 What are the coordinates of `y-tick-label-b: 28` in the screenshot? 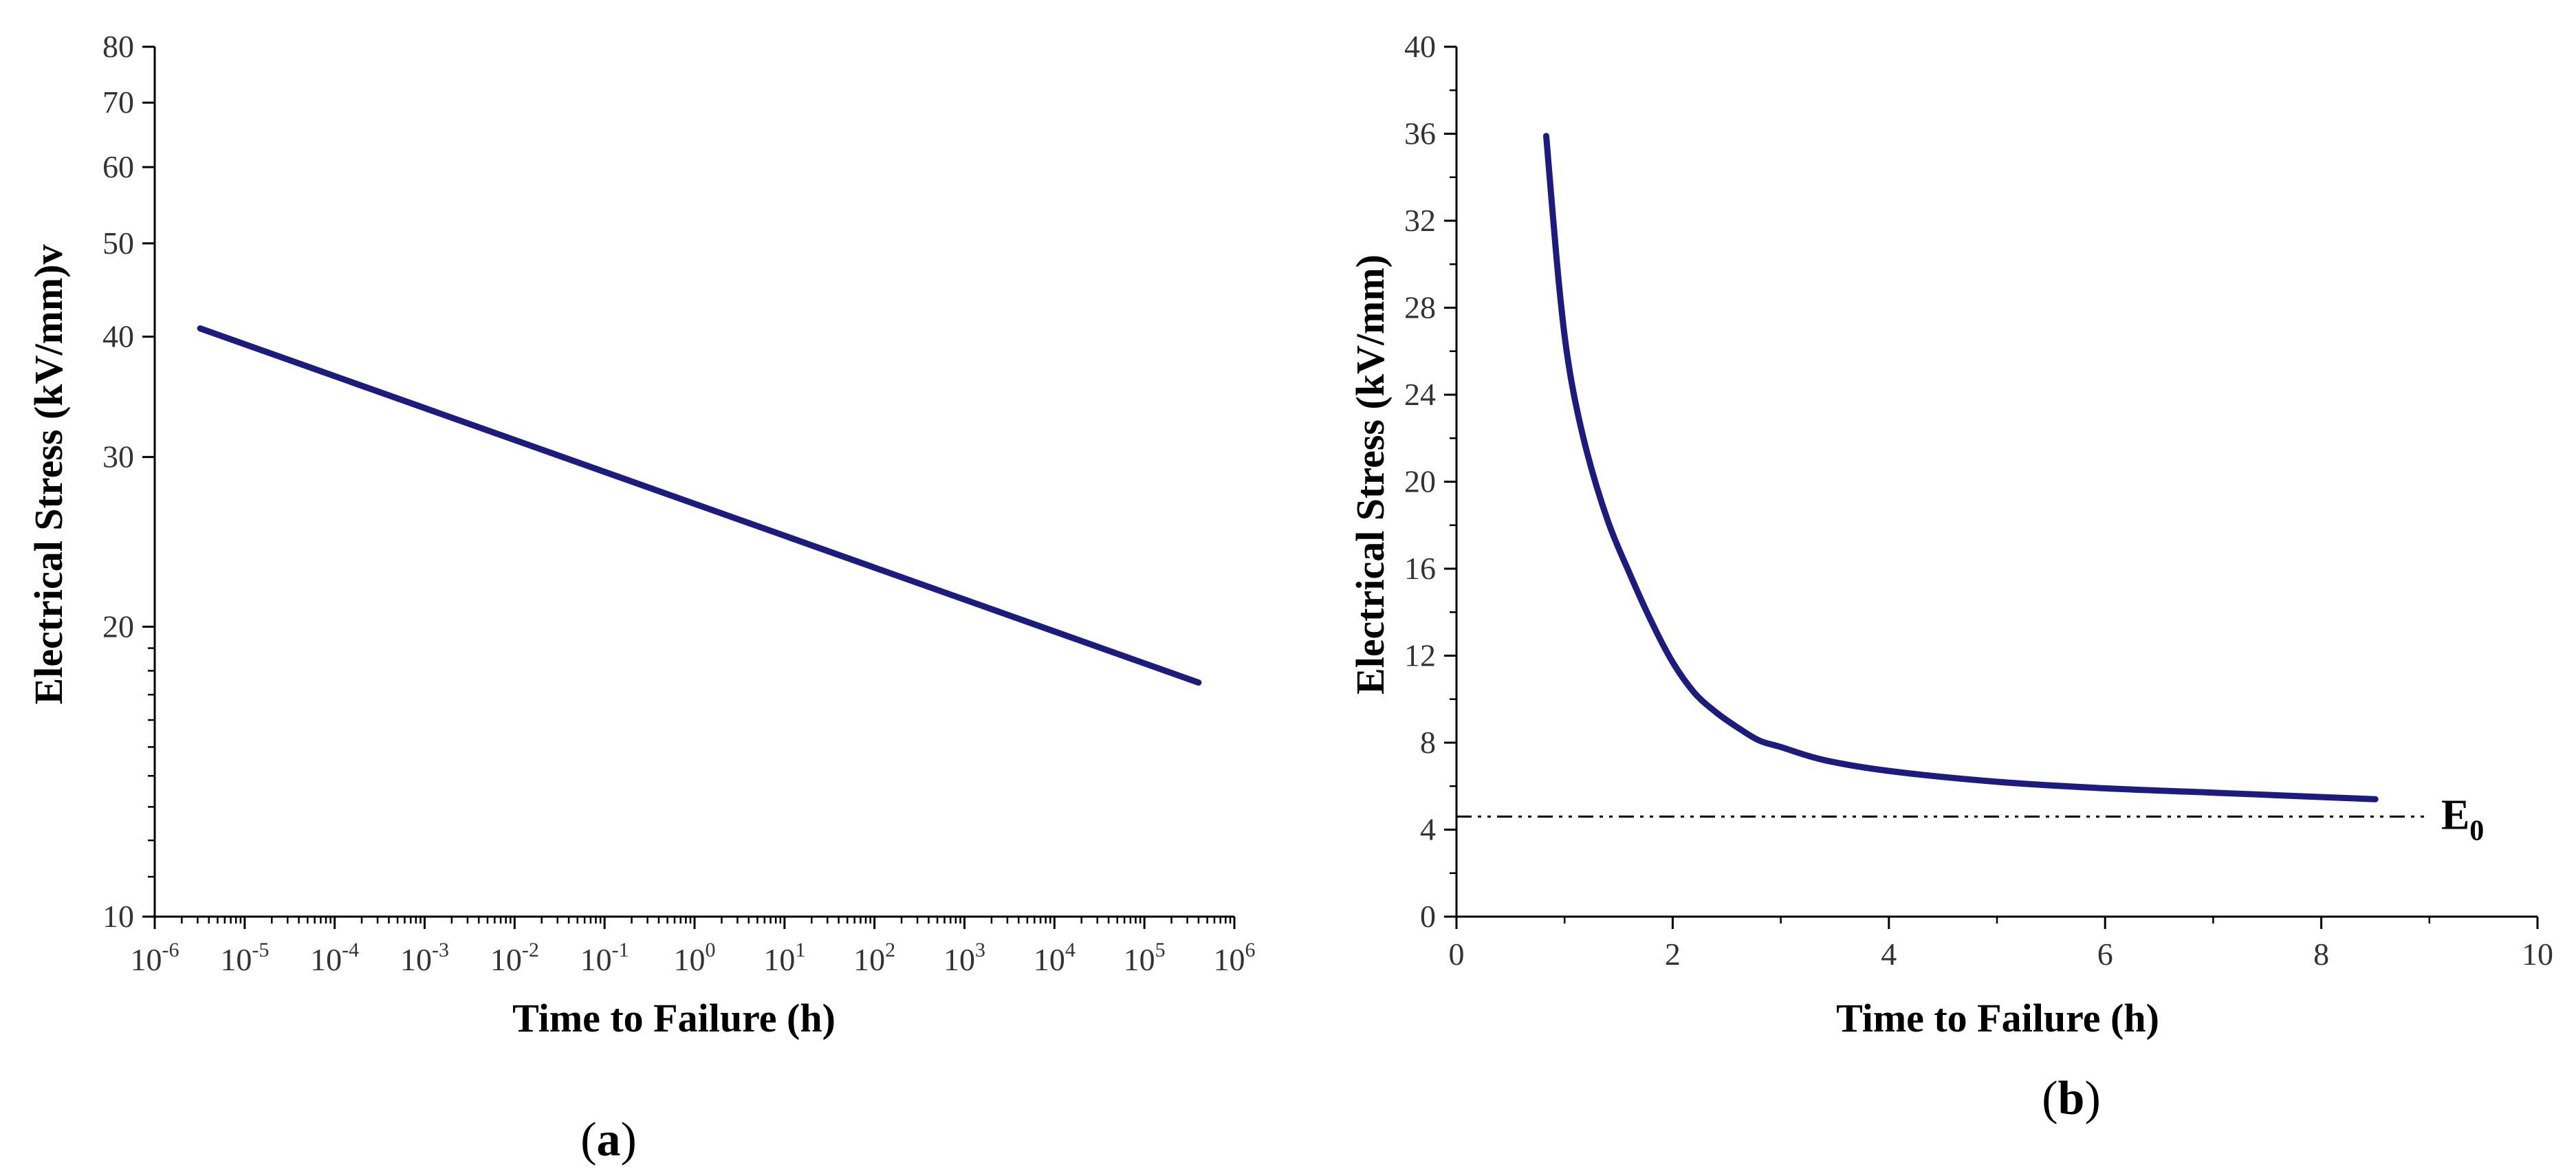 It's located at (1420, 307).